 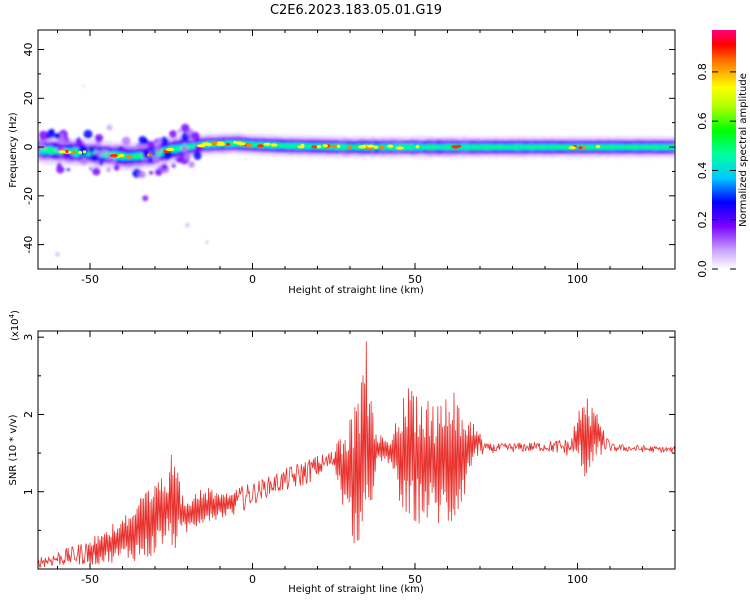 I want to click on spectrogram-y-tick-label: 20, so click(x=28, y=98).